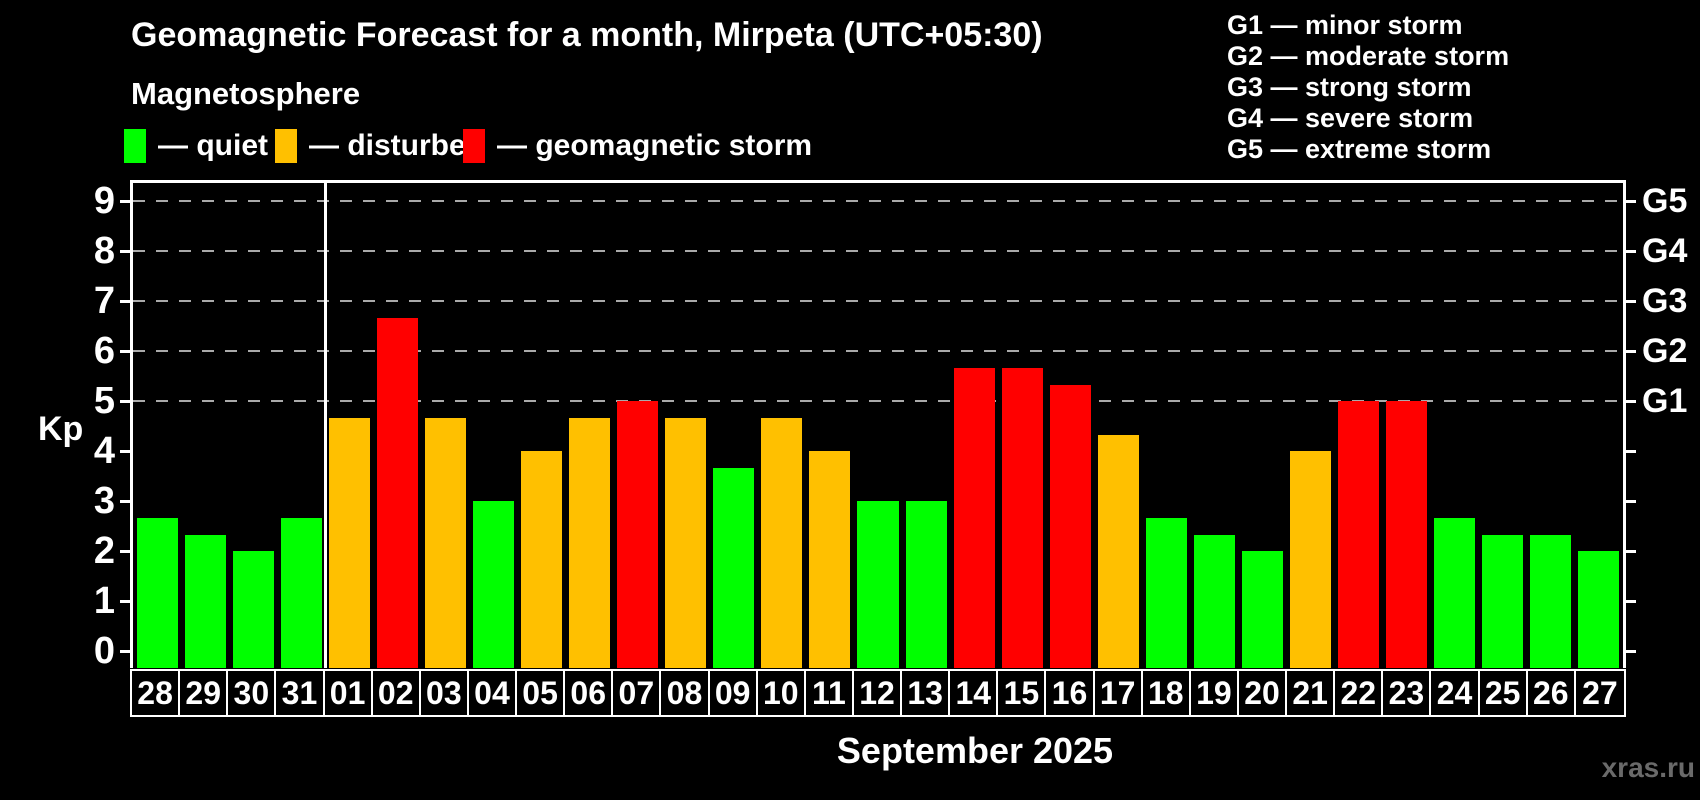  I want to click on day-label-20: 20, so click(1263, 693).